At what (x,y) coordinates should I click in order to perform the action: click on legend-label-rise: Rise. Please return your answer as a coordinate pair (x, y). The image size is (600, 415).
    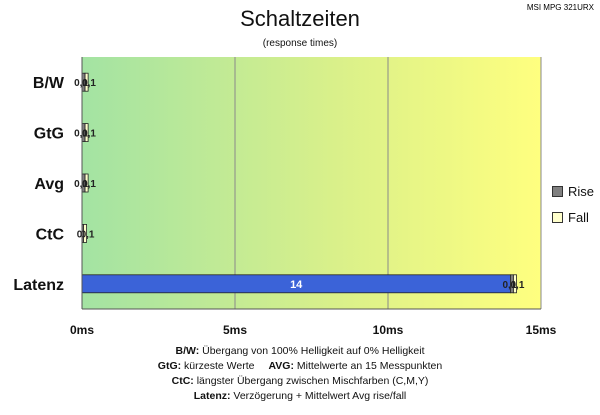
    Looking at the image, I should click on (581, 191).